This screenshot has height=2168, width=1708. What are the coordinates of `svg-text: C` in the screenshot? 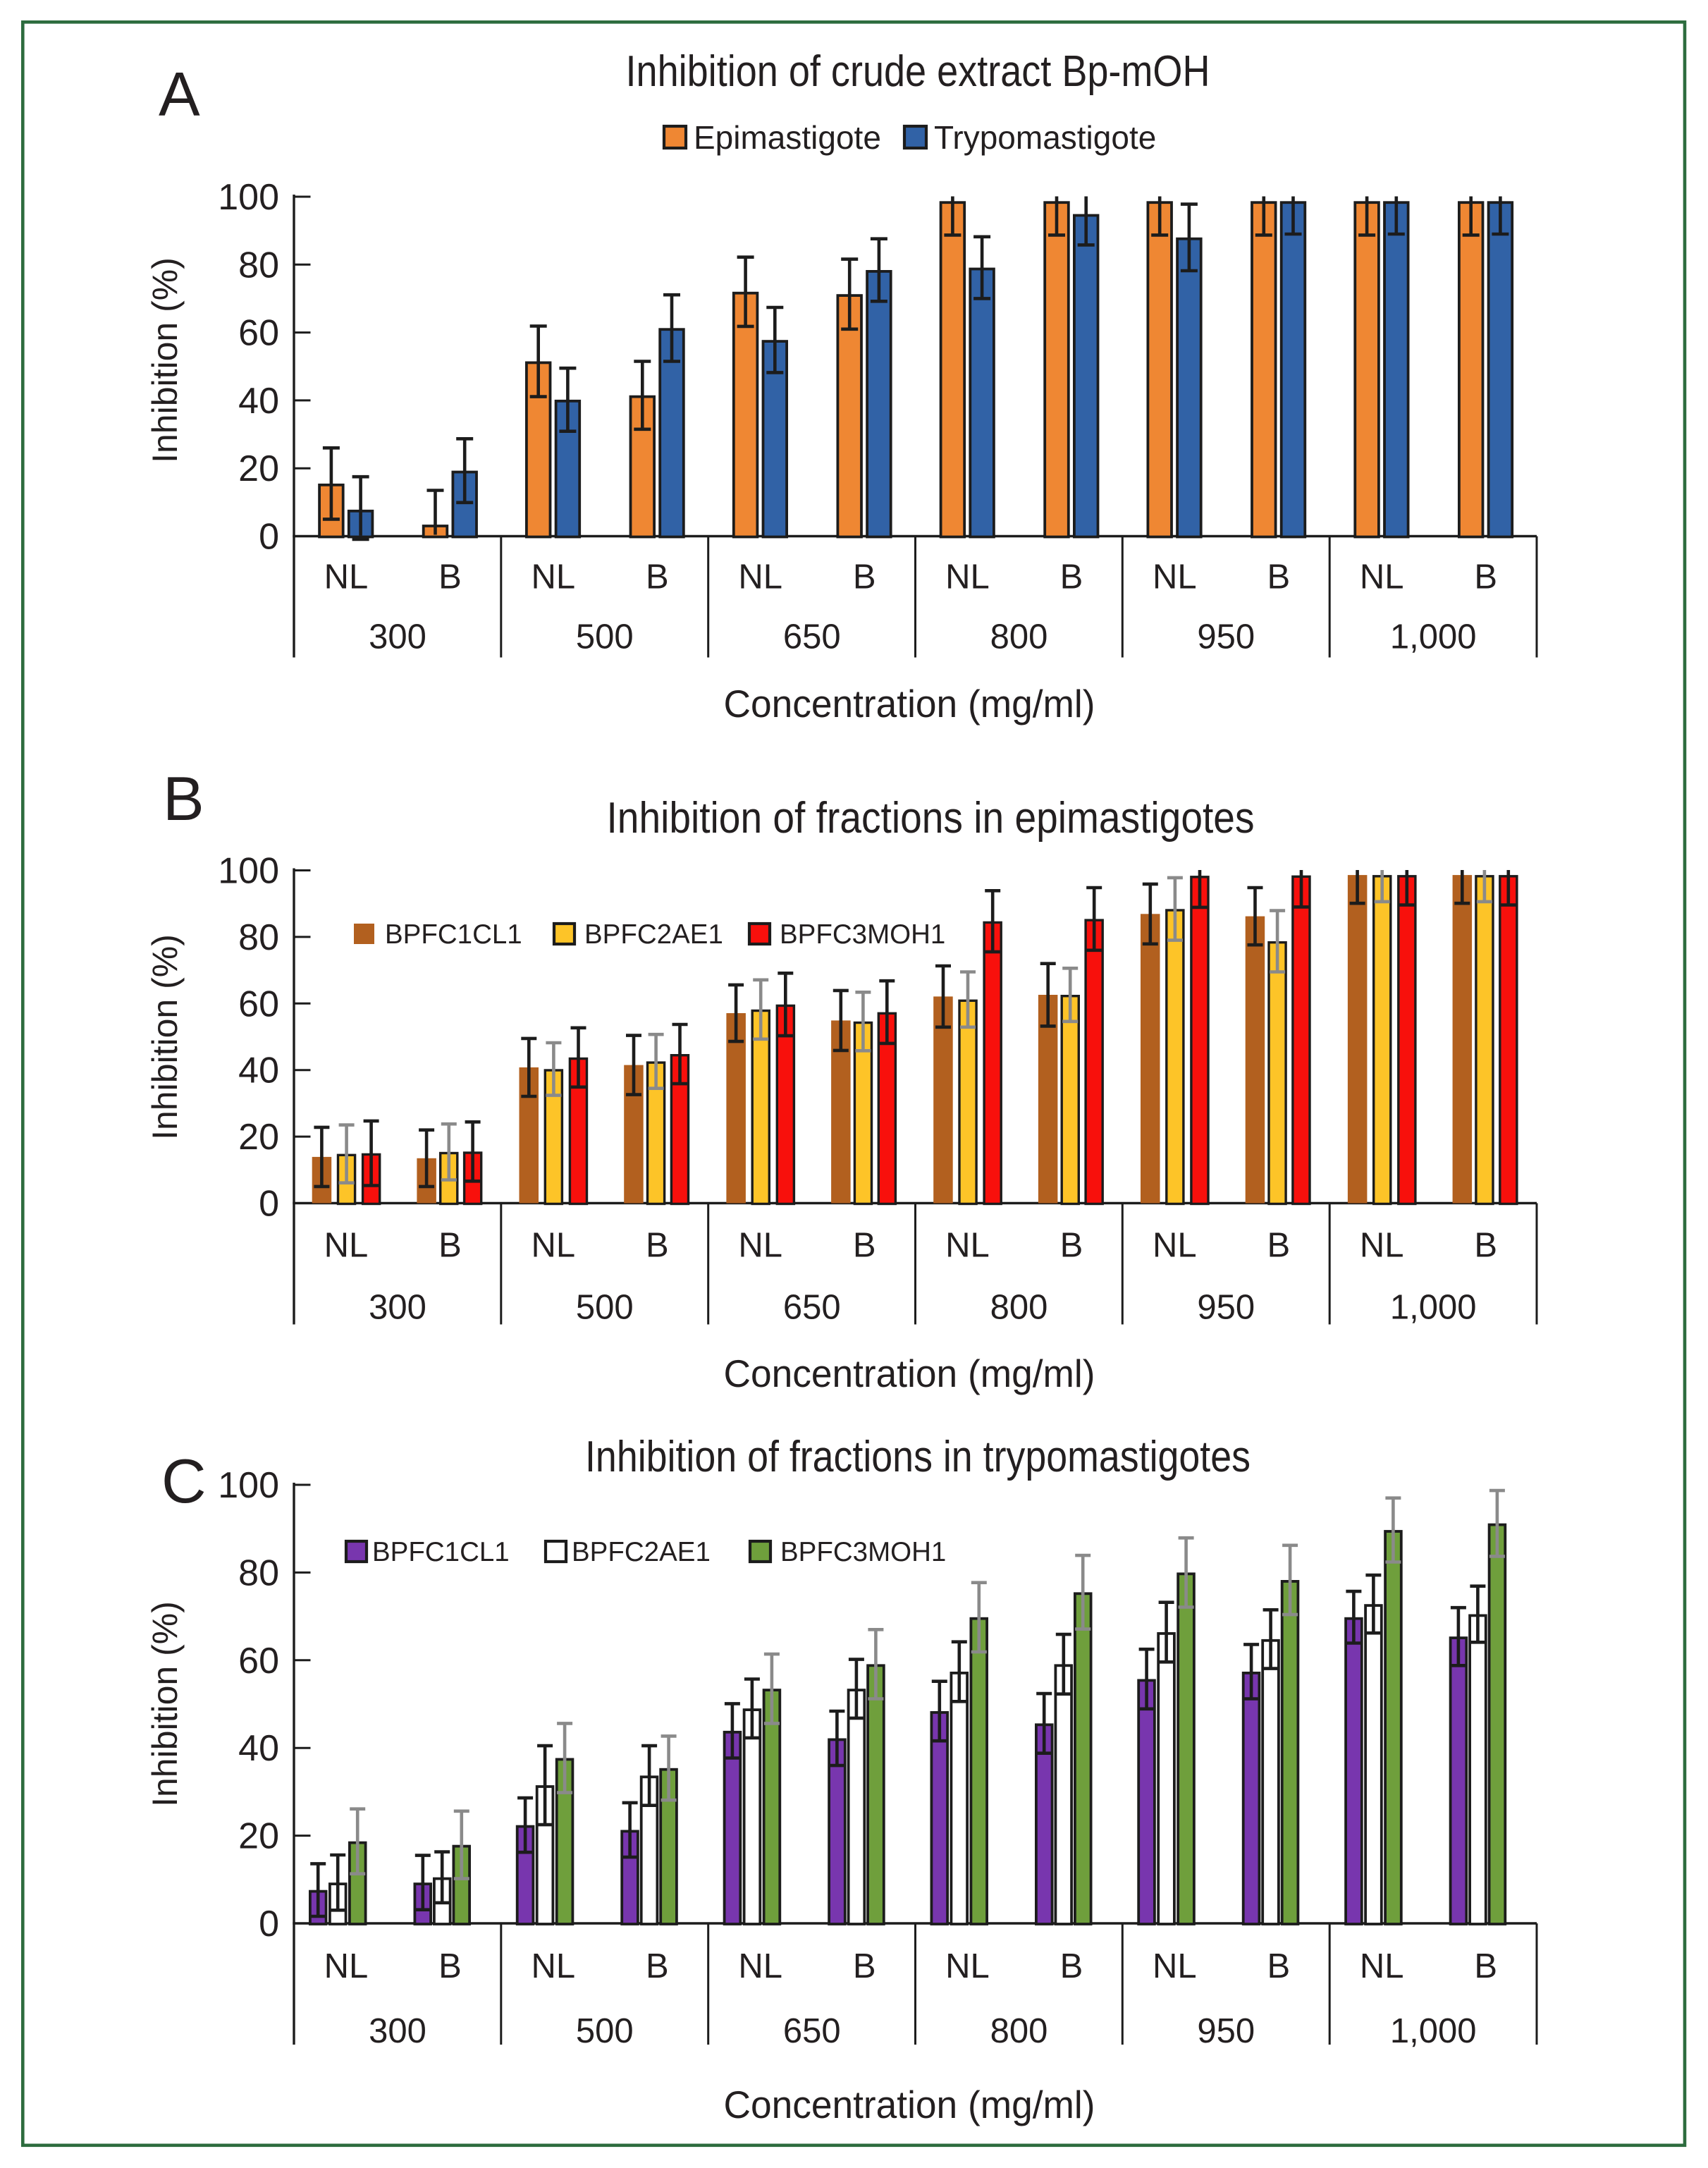 It's located at (184, 1481).